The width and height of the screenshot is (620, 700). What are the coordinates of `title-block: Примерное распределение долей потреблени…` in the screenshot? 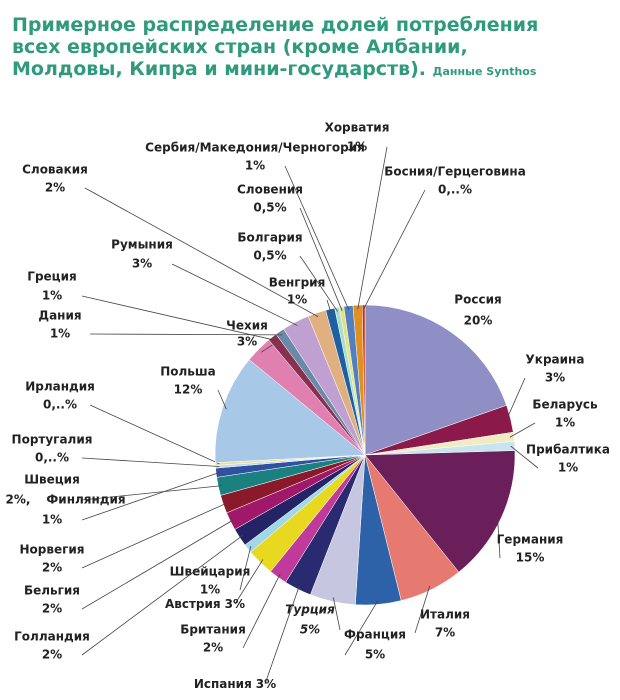 It's located at (292, 48).